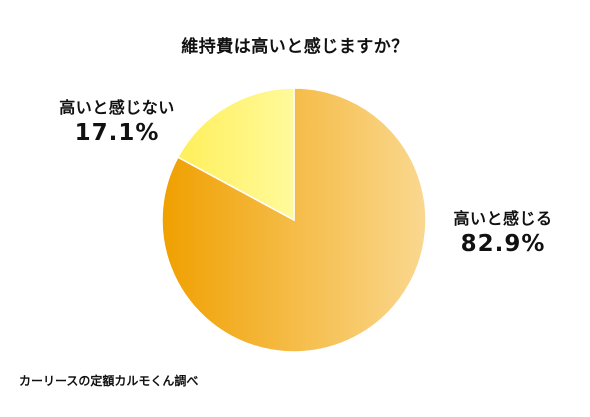 The height and width of the screenshot is (417, 590). What do you see at coordinates (503, 218) in the screenshot?
I see `slice-name-high: 高いと感じる` at bounding box center [503, 218].